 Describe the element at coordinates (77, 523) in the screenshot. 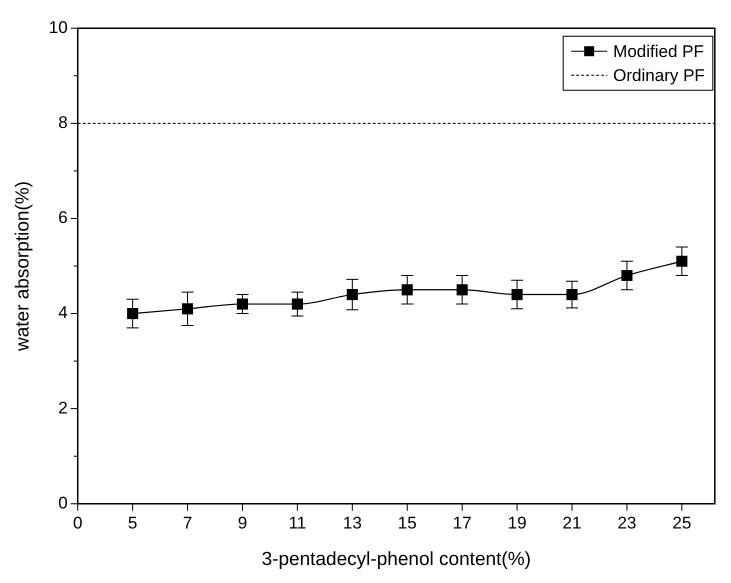

I see `x-tick-label: 0` at that location.